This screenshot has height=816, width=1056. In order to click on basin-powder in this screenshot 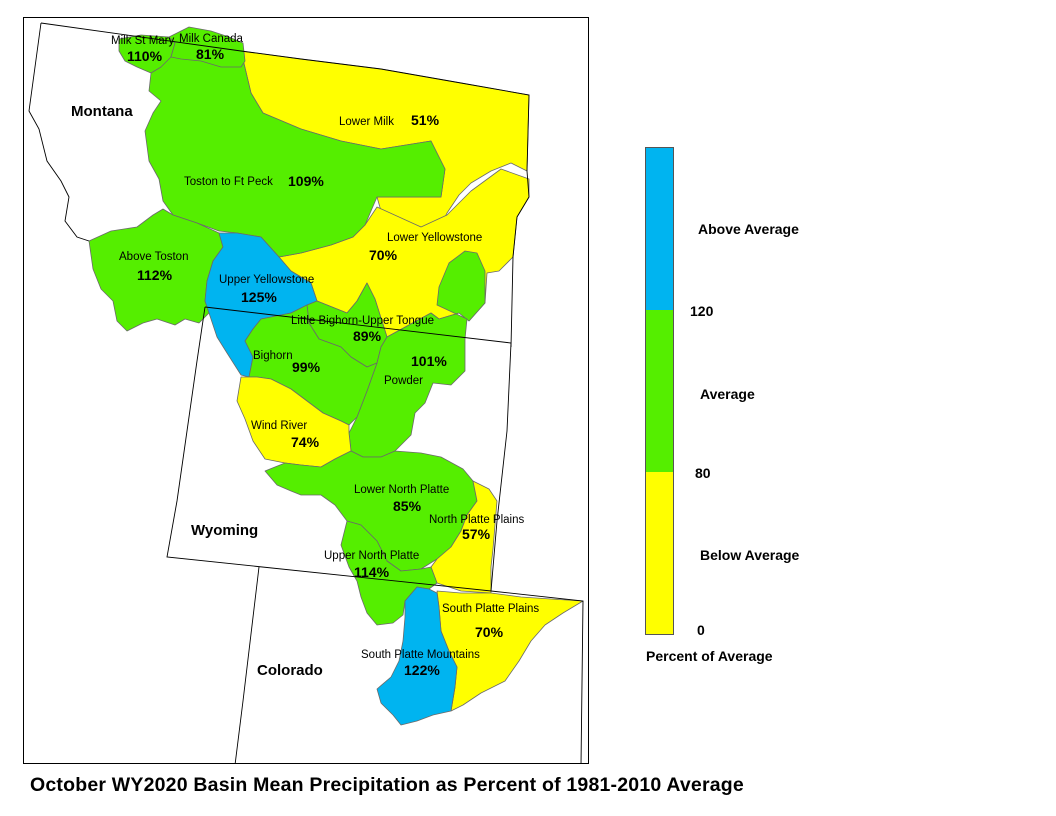, I will do `click(417, 354)`.